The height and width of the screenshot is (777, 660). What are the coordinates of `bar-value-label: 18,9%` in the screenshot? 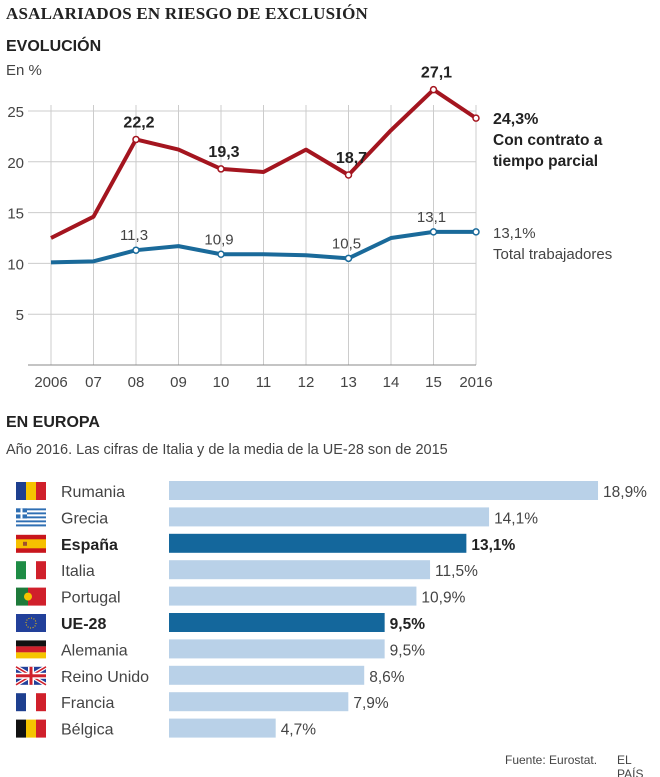 It's located at (625, 492).